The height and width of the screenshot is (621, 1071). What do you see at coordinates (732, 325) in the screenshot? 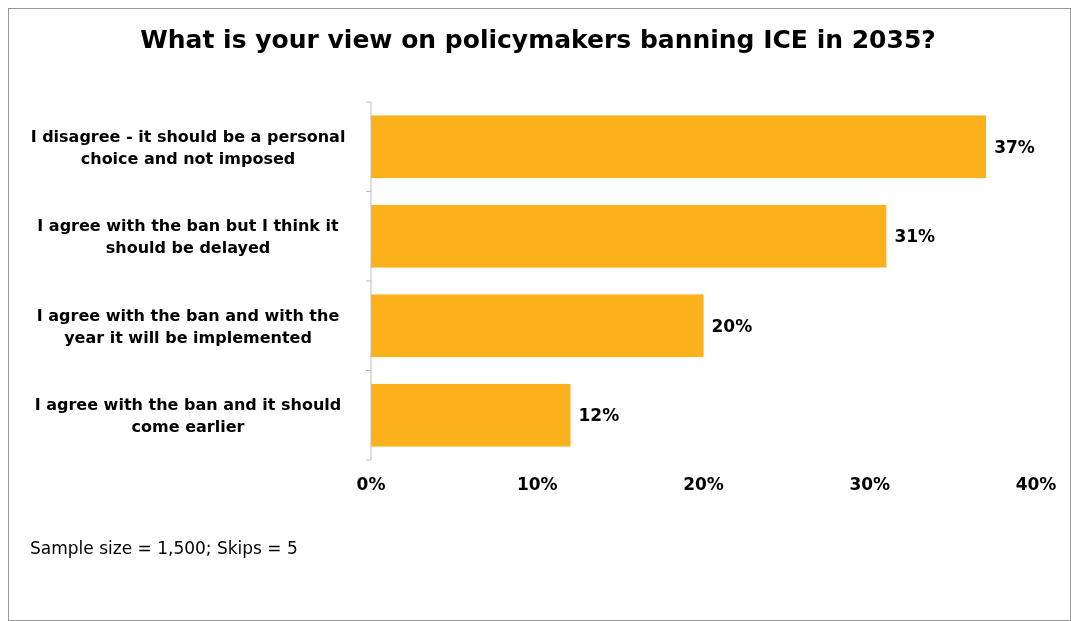
I see `data-label: 20%` at bounding box center [732, 325].